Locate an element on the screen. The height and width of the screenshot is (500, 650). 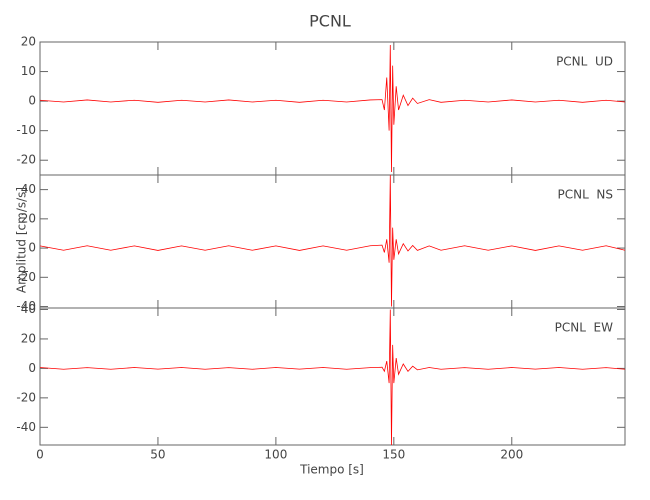
x-tick-label: 0 is located at coordinates (40, 455).